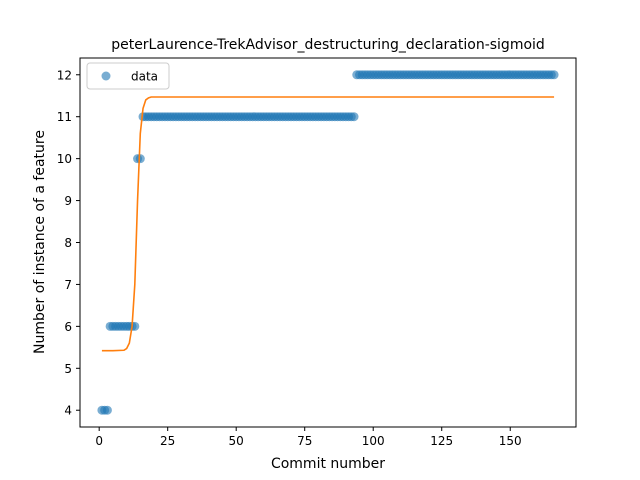 The image size is (640, 480). I want to click on y-tick-label: 6, so click(68, 327).